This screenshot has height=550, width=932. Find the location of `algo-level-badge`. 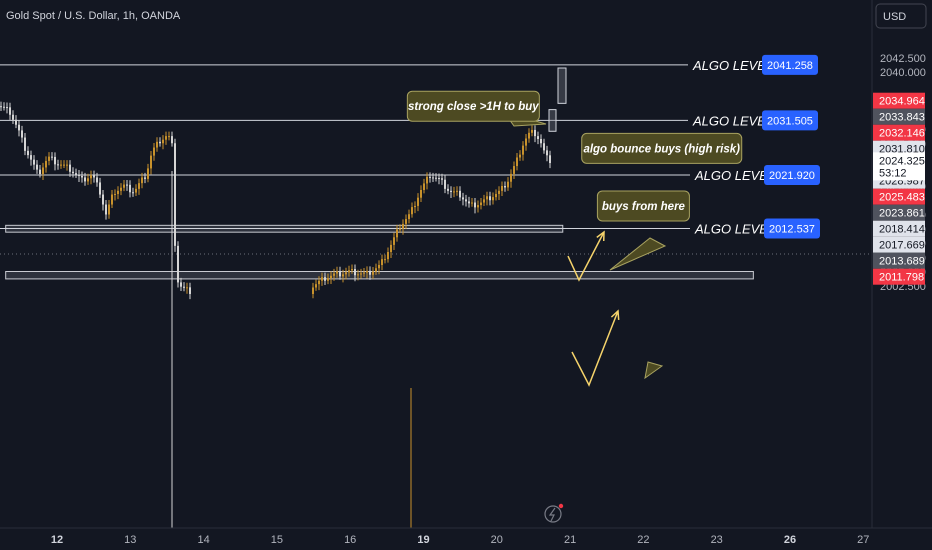

algo-level-badge is located at coordinates (792, 175).